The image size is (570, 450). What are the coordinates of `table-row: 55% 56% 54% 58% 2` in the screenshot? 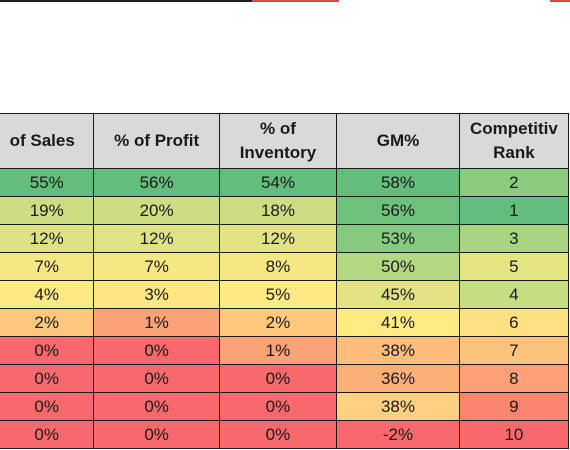 It's located at (285, 182).